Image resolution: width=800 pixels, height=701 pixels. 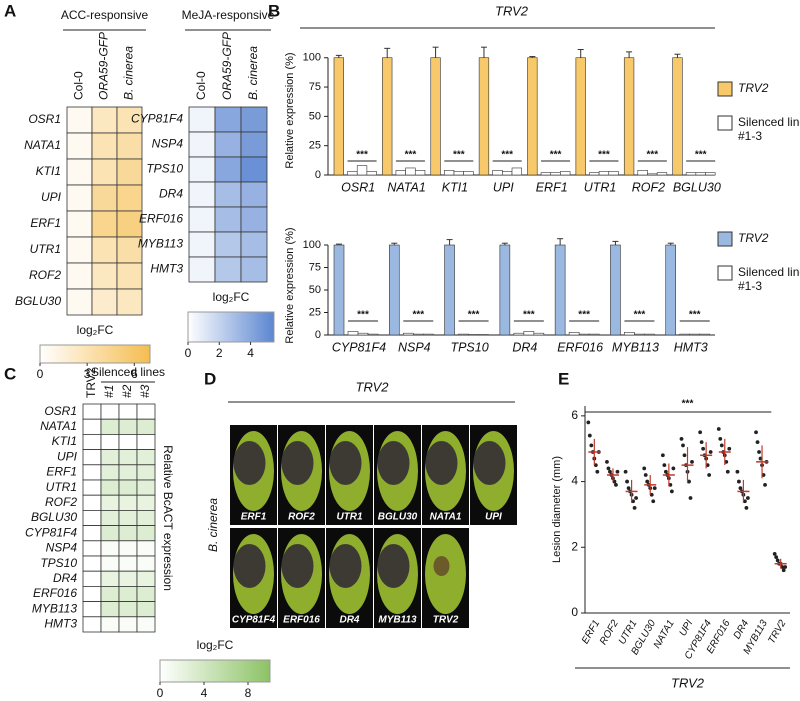 What do you see at coordinates (250, 353) in the screenshot?
I see `colorbar-tick-label: 4` at bounding box center [250, 353].